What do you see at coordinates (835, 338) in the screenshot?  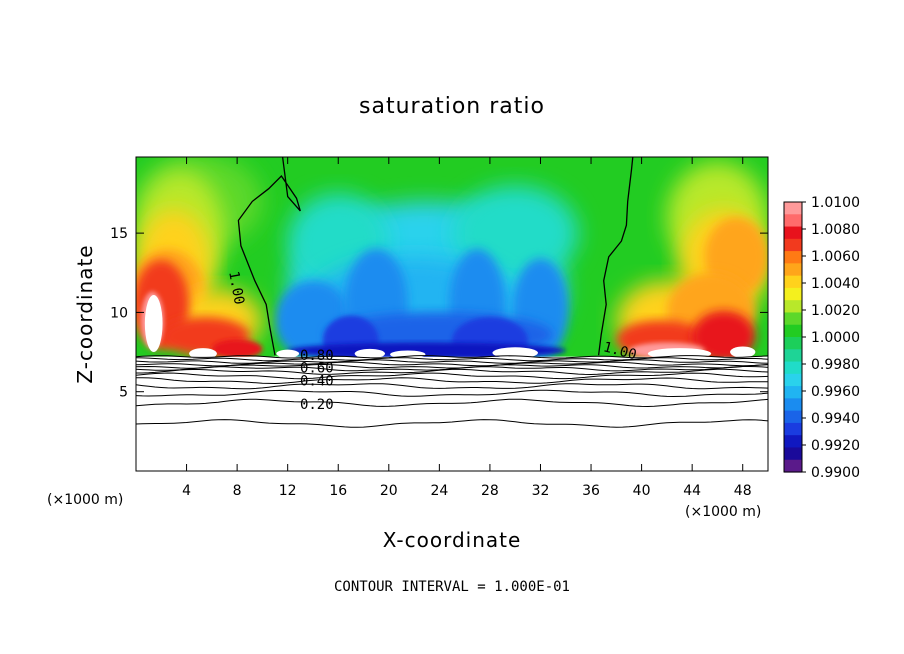 I see `colorbar-tick-label-5: 1.0000` at bounding box center [835, 338].